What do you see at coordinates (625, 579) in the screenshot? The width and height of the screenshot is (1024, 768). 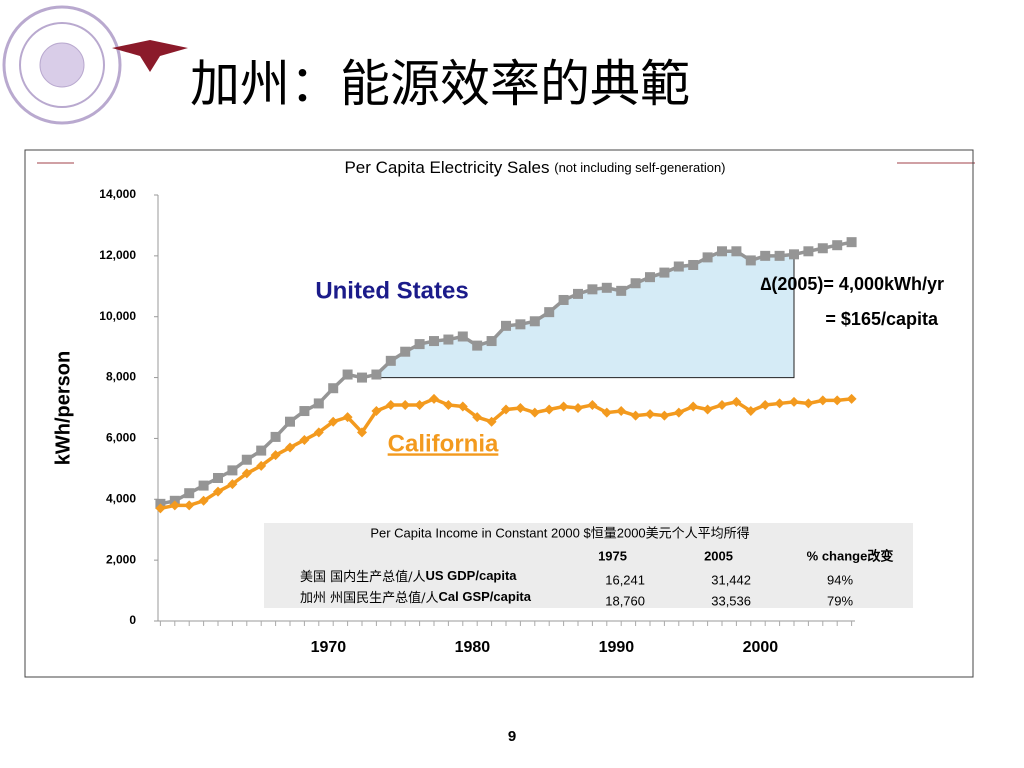 I see `table-cell: 16,241` at bounding box center [625, 579].